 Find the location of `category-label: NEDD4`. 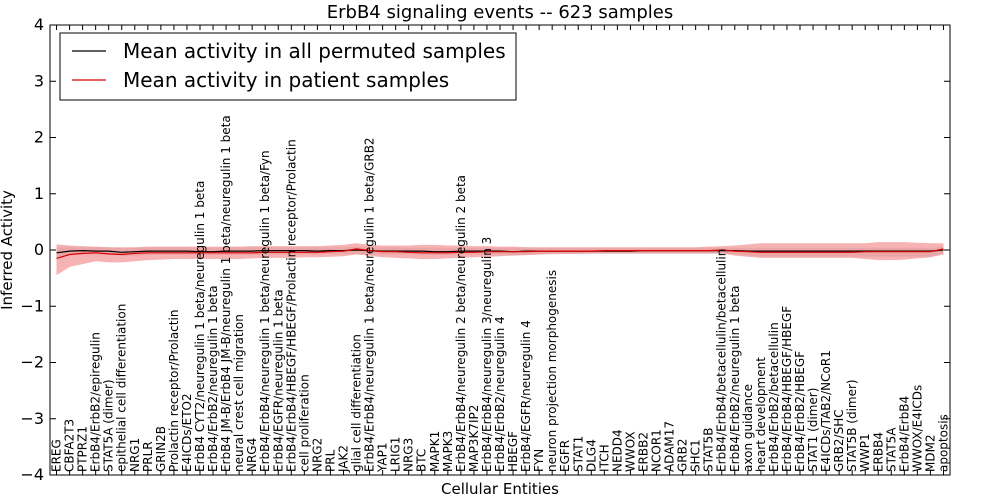

category-label: NEDD4 is located at coordinates (617, 450).